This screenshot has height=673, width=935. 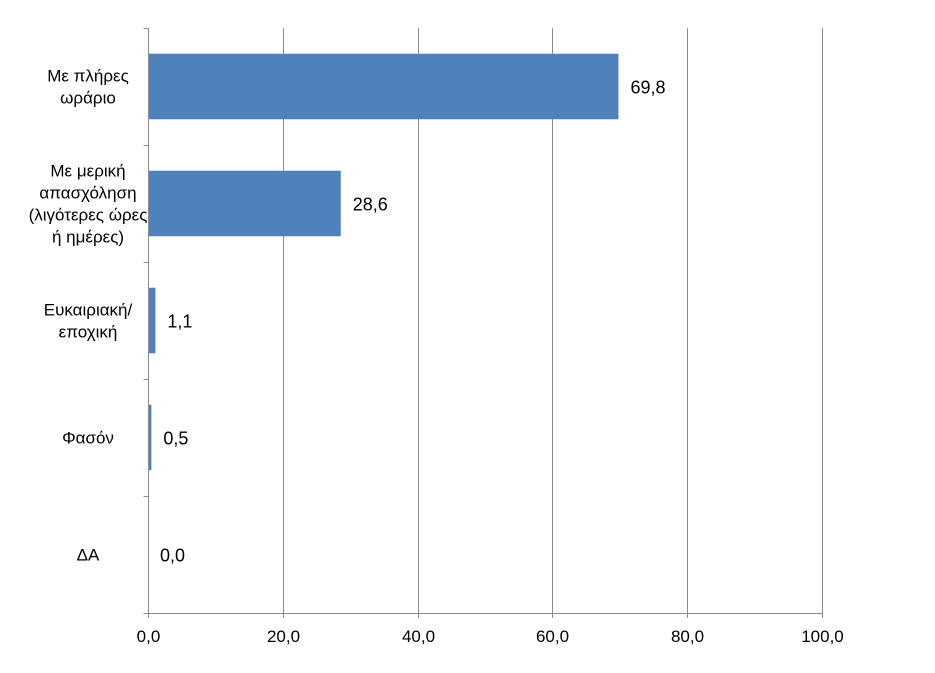 What do you see at coordinates (179, 322) in the screenshot?
I see `data-label: 1,1` at bounding box center [179, 322].